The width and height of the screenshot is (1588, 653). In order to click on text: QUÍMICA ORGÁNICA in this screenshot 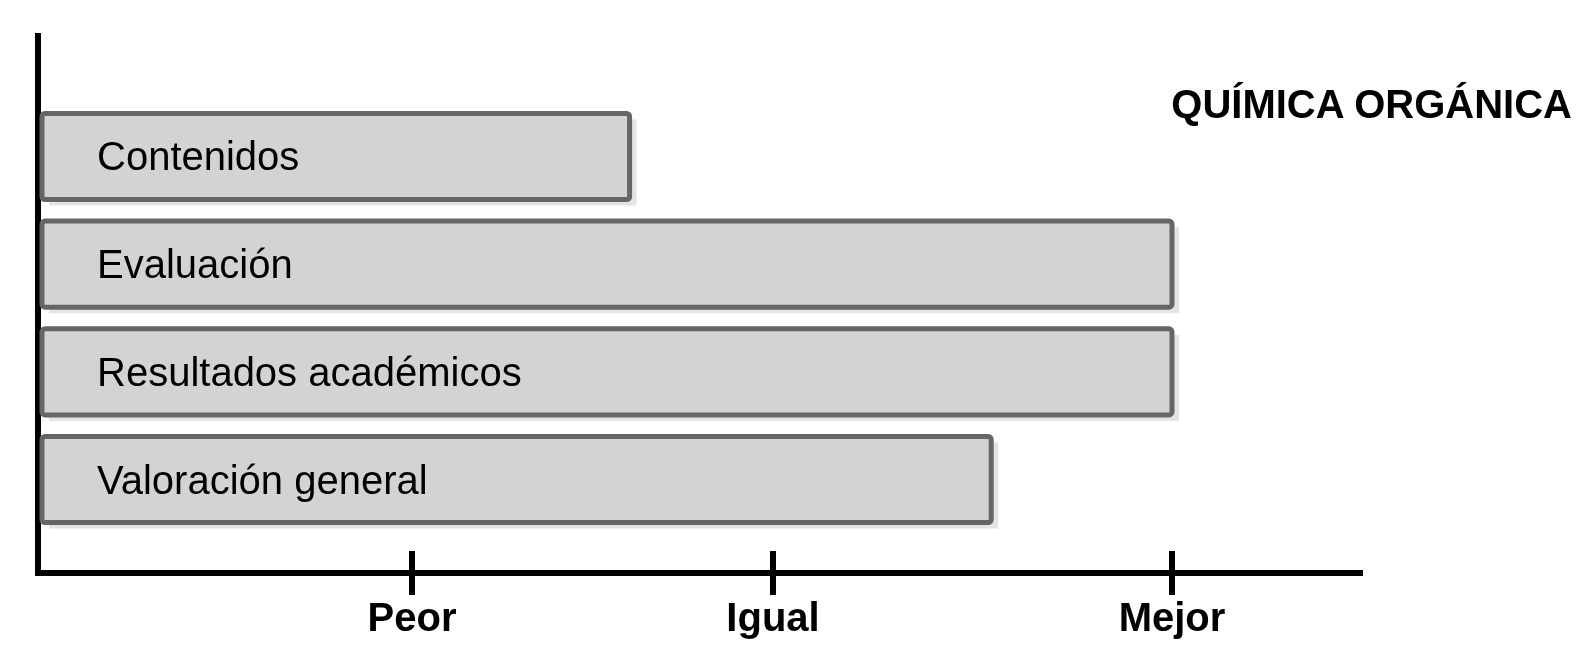, I will do `click(1371, 104)`.